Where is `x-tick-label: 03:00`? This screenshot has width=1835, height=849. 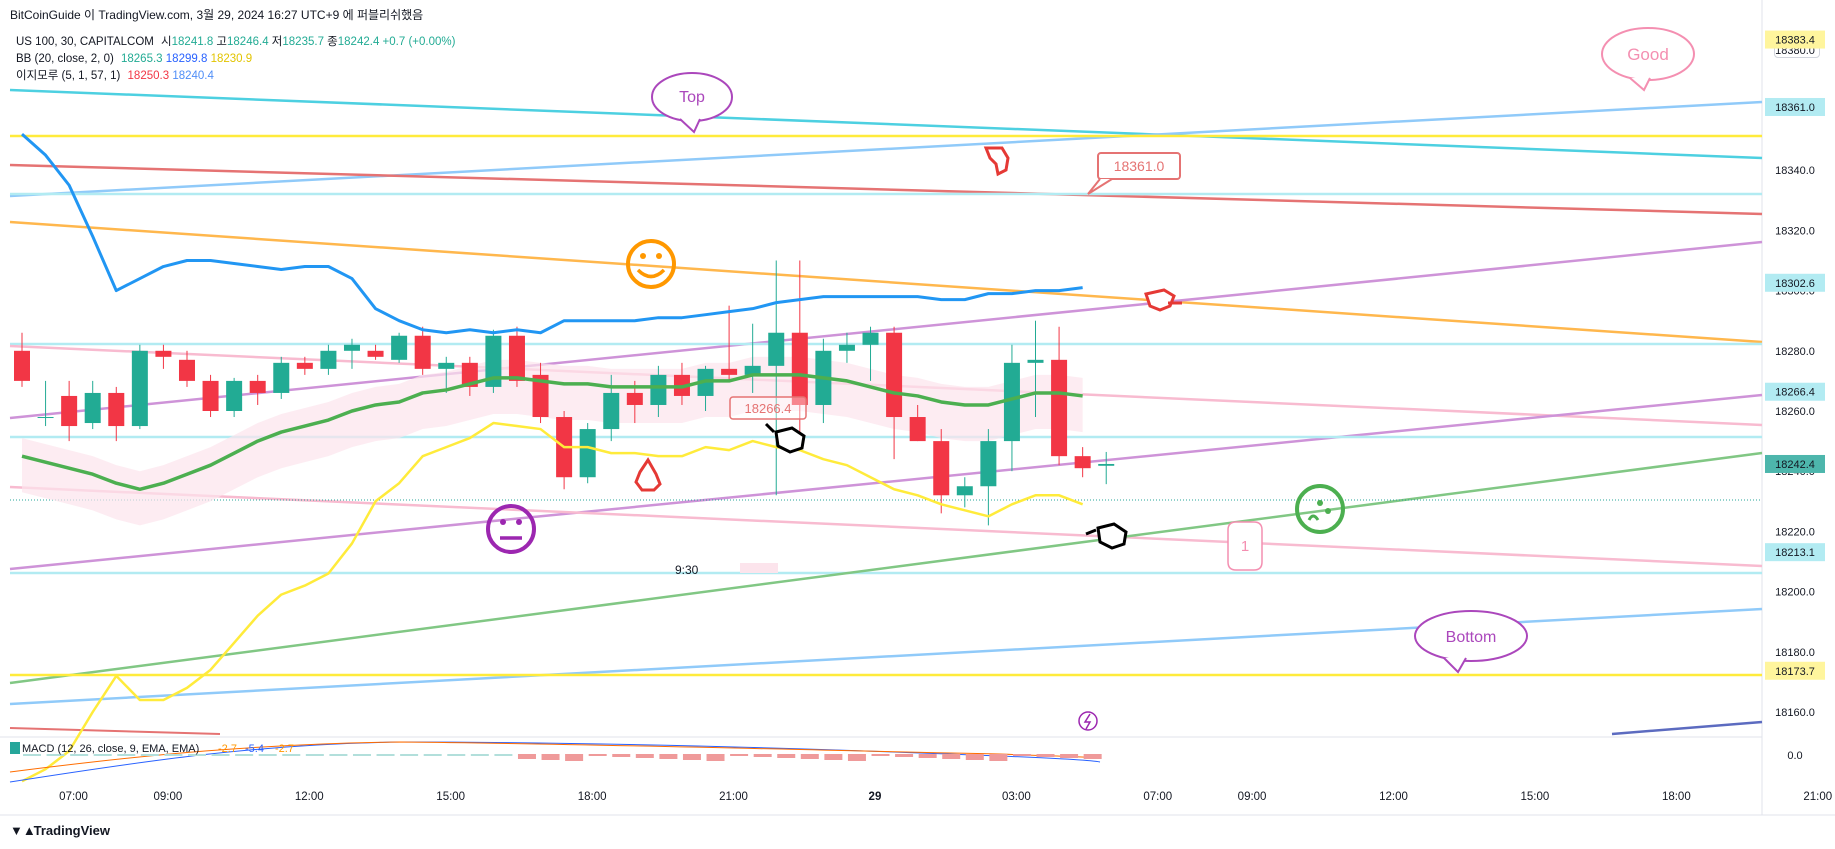 x-tick-label: 03:00 is located at coordinates (1016, 797).